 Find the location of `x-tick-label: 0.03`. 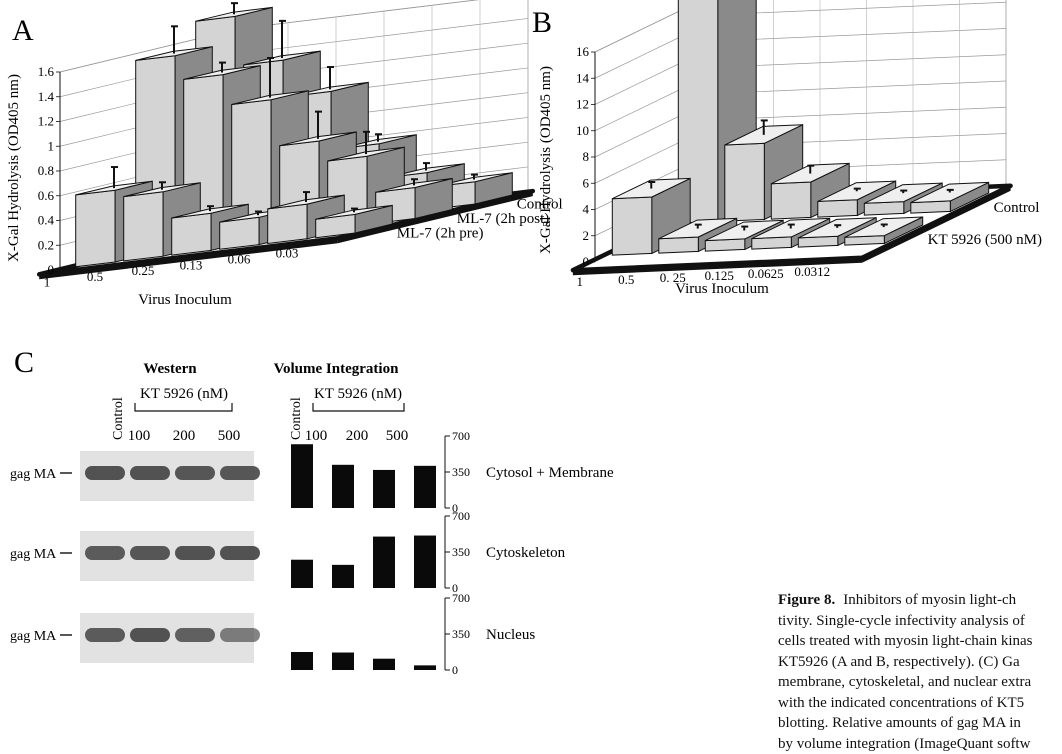

x-tick-label: 0.03 is located at coordinates (287, 253).